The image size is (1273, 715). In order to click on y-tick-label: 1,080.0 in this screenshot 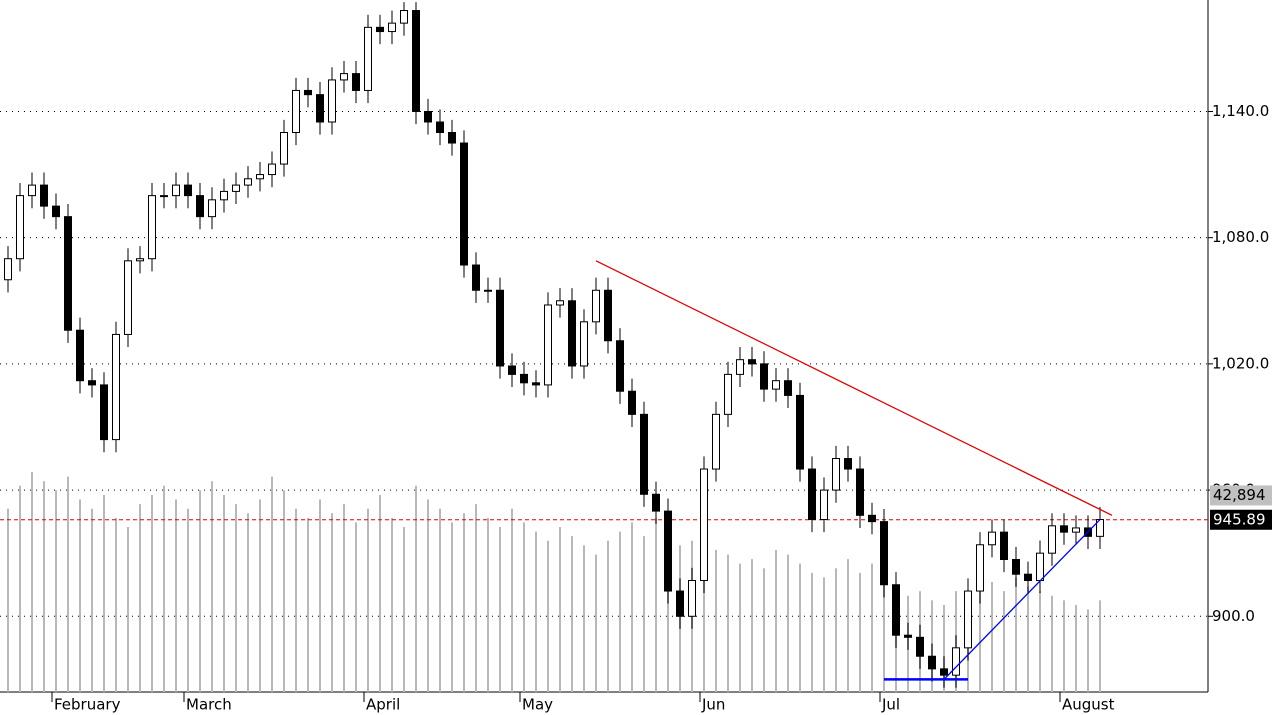, I will do `click(1240, 237)`.